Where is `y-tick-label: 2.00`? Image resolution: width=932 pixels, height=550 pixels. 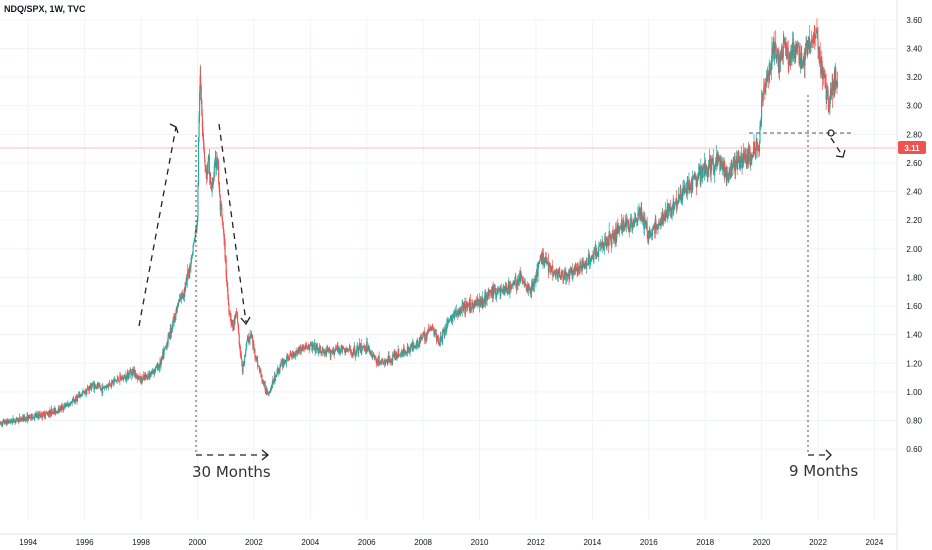 y-tick-label: 2.00 is located at coordinates (914, 249).